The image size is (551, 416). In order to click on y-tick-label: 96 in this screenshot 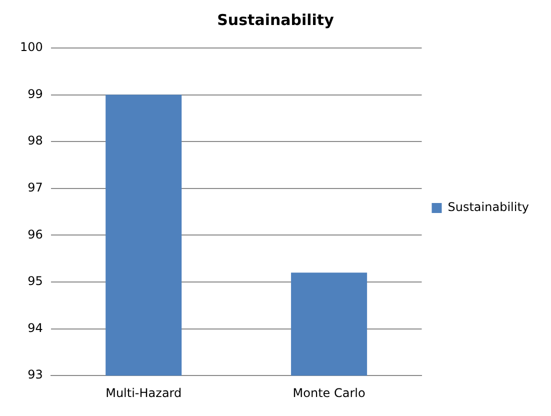, I will do `click(35, 234)`.